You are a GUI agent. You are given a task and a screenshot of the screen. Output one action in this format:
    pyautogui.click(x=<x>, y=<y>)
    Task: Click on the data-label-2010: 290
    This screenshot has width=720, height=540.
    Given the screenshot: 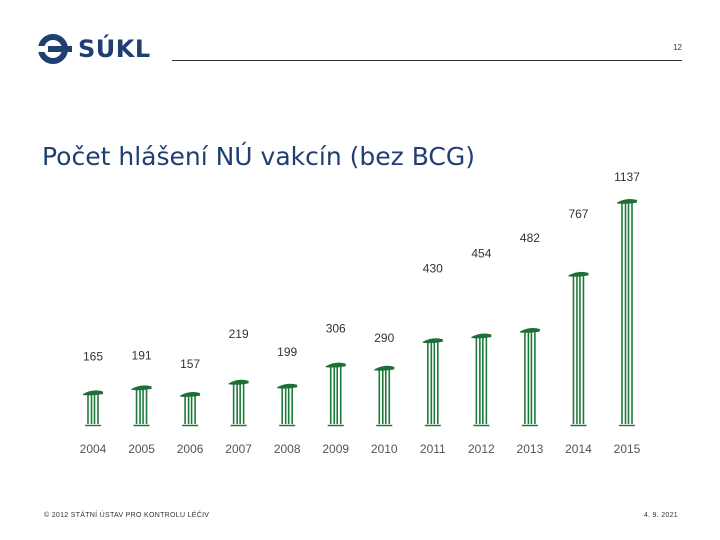 What is the action you would take?
    pyautogui.click(x=384, y=338)
    